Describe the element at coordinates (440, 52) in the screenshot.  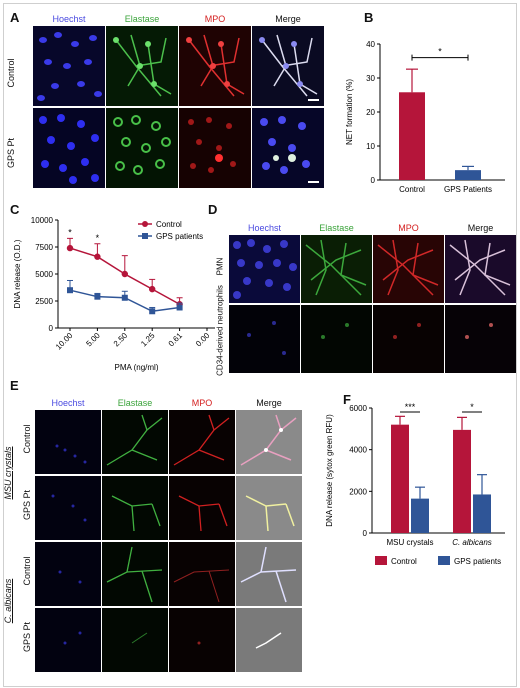
I see `b-significance-label: *` at that location.